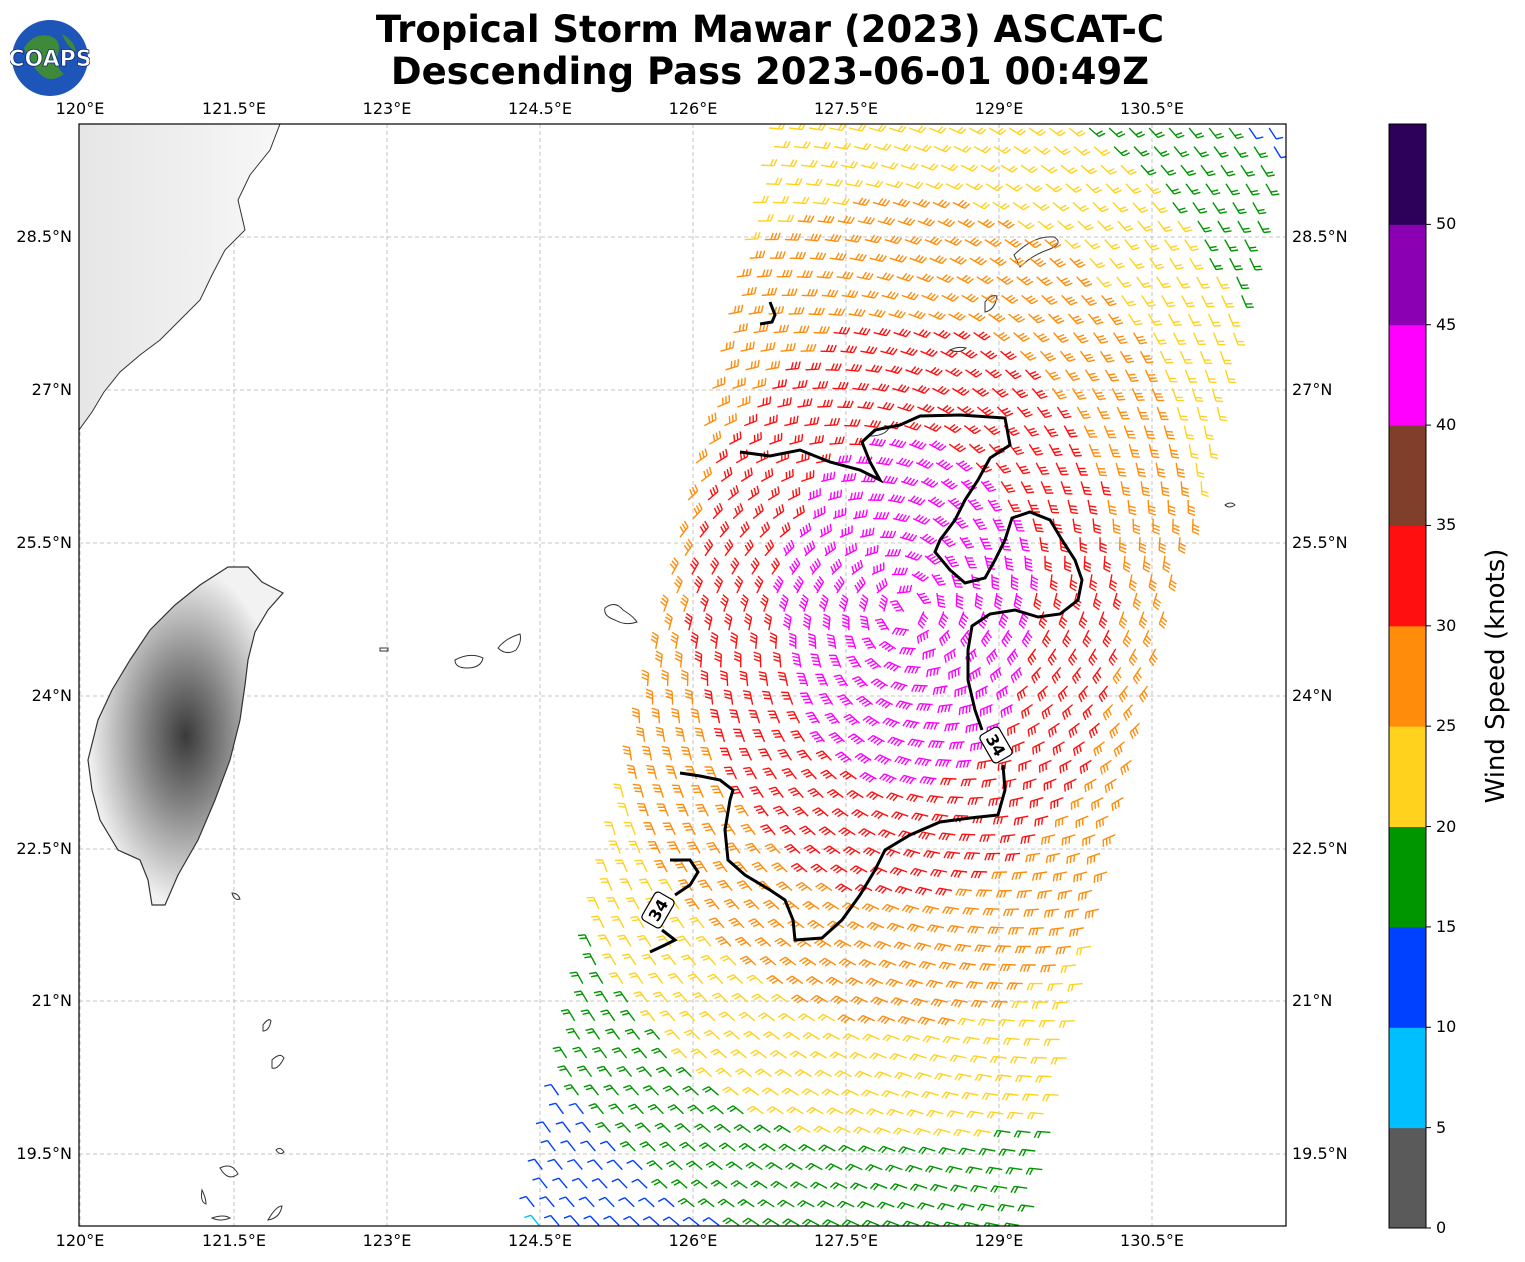  Describe the element at coordinates (1320, 542) in the screenshot. I see `lat-tick-label-right: 25.5°N` at that location.